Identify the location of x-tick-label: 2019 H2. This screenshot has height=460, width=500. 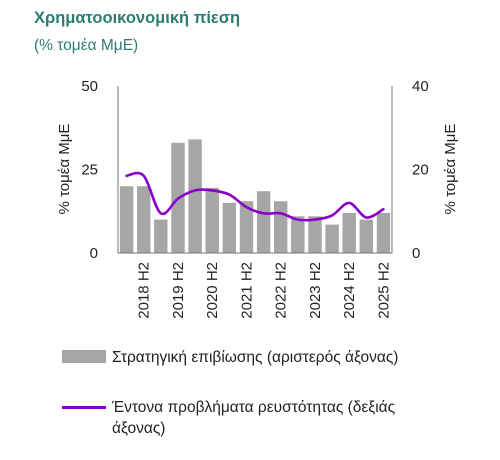
(178, 290).